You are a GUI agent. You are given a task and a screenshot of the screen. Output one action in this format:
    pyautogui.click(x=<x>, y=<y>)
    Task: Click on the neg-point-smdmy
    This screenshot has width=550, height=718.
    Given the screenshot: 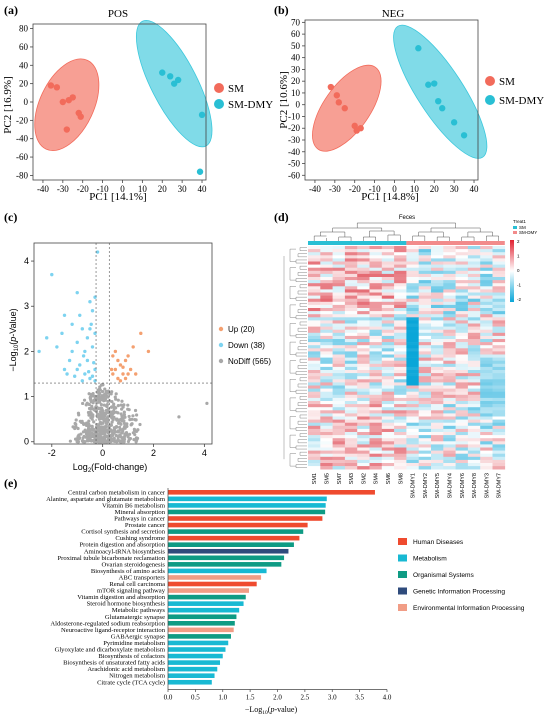 What is the action you would take?
    pyautogui.click(x=418, y=48)
    